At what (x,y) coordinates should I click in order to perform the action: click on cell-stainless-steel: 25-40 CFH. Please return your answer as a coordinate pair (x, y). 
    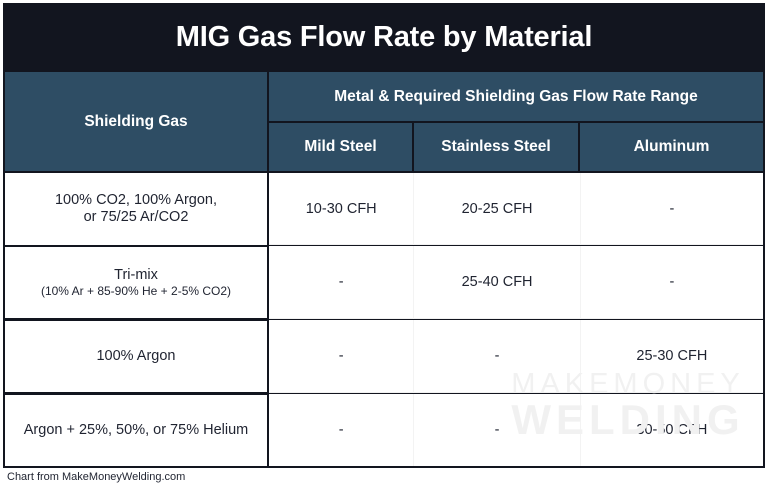
    Looking at the image, I should click on (496, 282).